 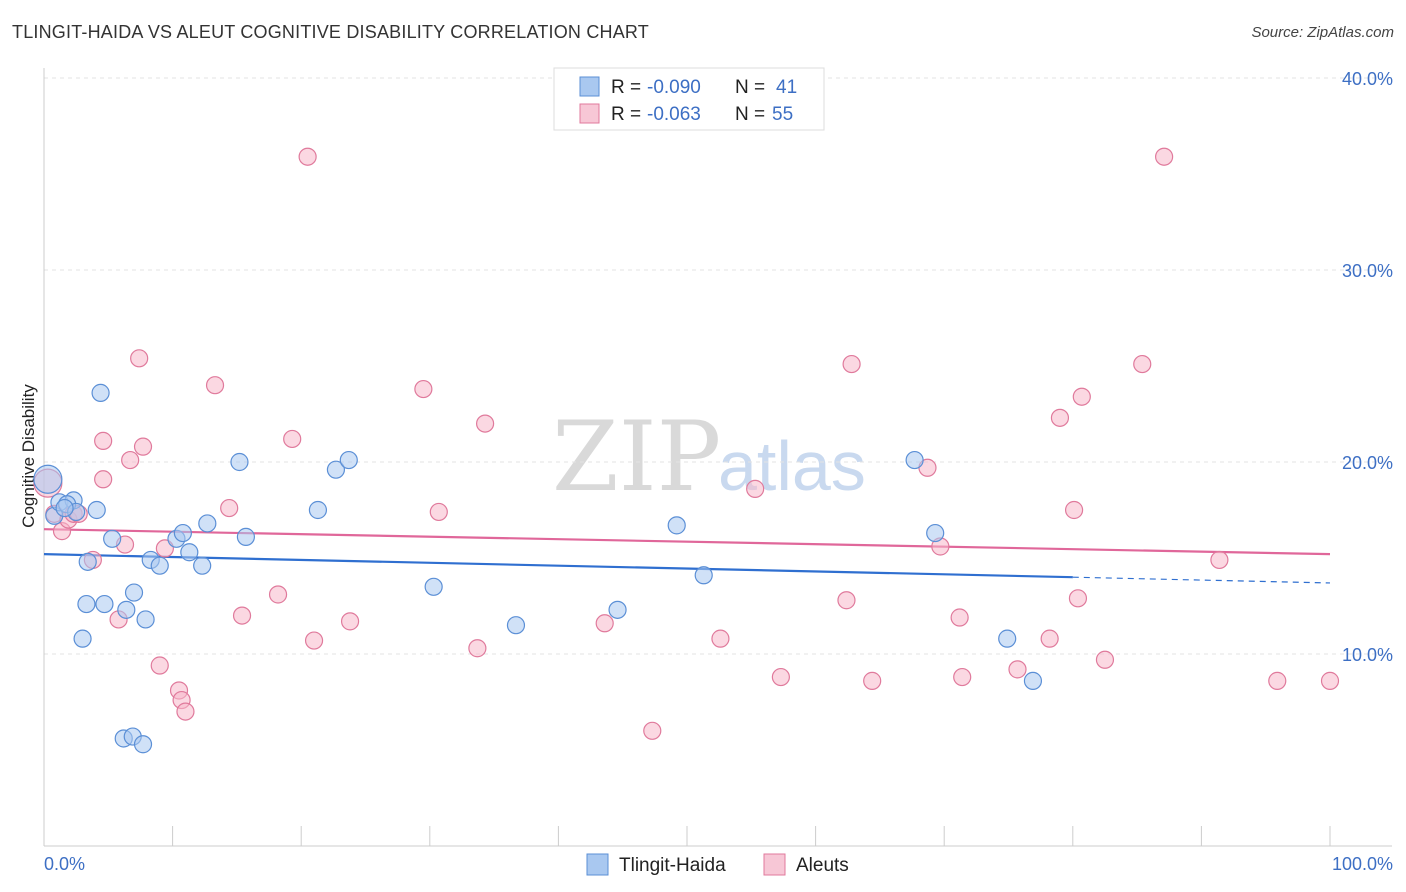 I want to click on series-legend: Tlingit-Haida Aleuts, so click(x=717, y=864).